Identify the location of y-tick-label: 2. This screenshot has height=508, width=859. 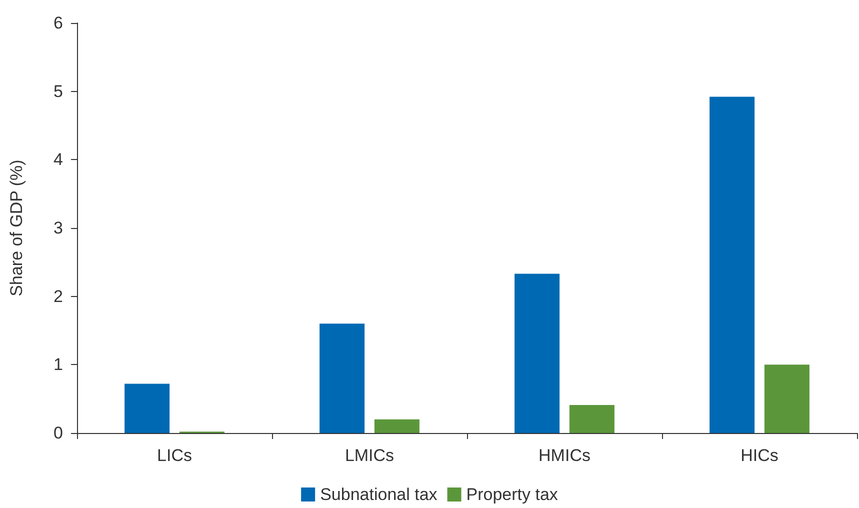
(58, 296).